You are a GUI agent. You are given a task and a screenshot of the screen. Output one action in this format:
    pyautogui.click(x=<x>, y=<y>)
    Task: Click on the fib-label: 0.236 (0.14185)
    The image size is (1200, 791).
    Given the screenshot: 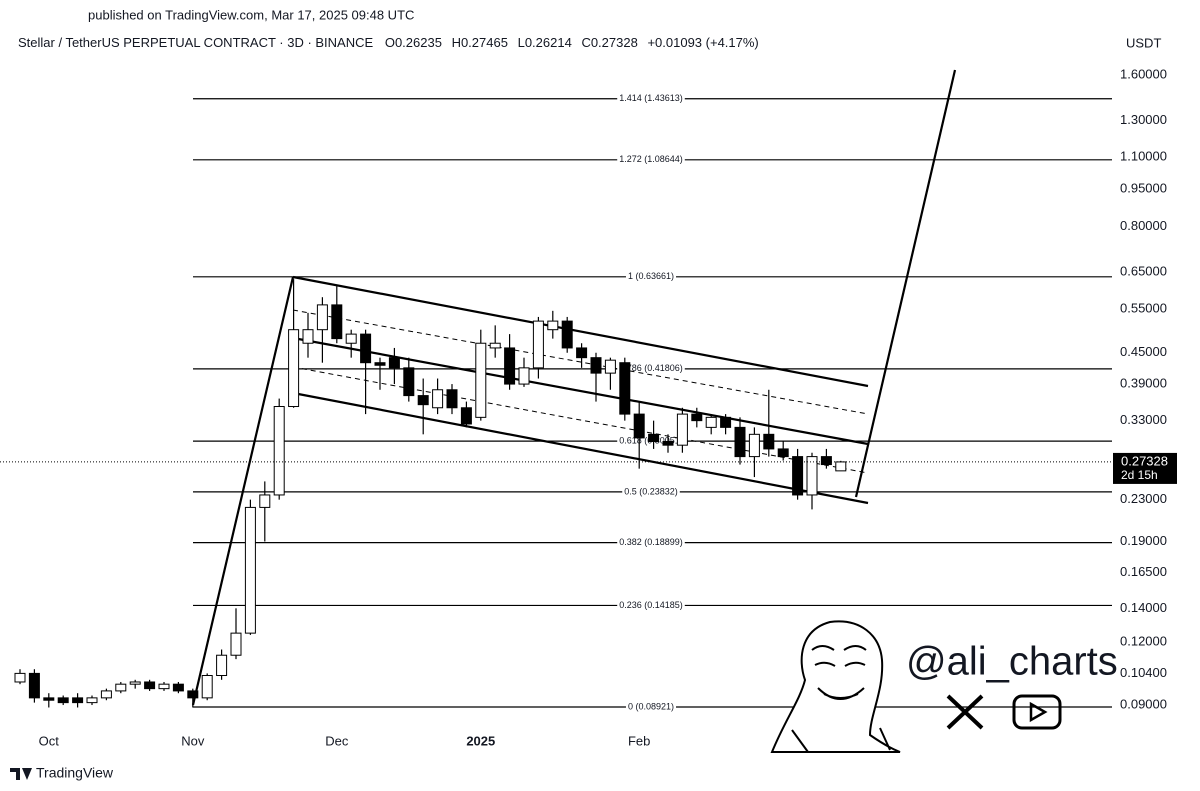 What is the action you would take?
    pyautogui.click(x=651, y=605)
    